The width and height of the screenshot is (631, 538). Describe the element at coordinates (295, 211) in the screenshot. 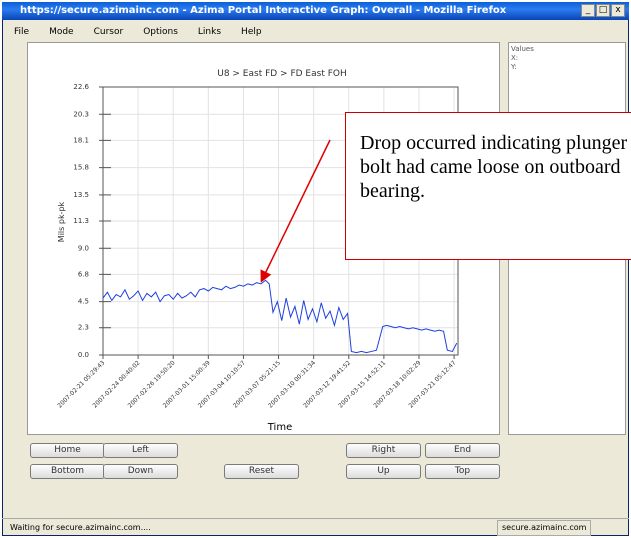

I see `annotation-arrow` at that location.